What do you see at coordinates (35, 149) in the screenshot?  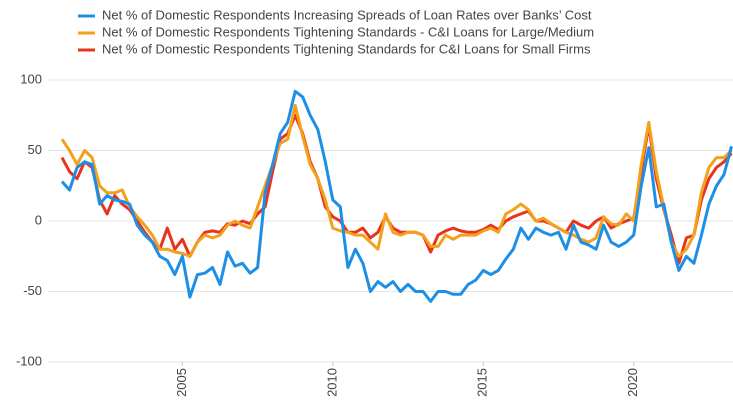 I see `y-tick-label: 50` at bounding box center [35, 149].